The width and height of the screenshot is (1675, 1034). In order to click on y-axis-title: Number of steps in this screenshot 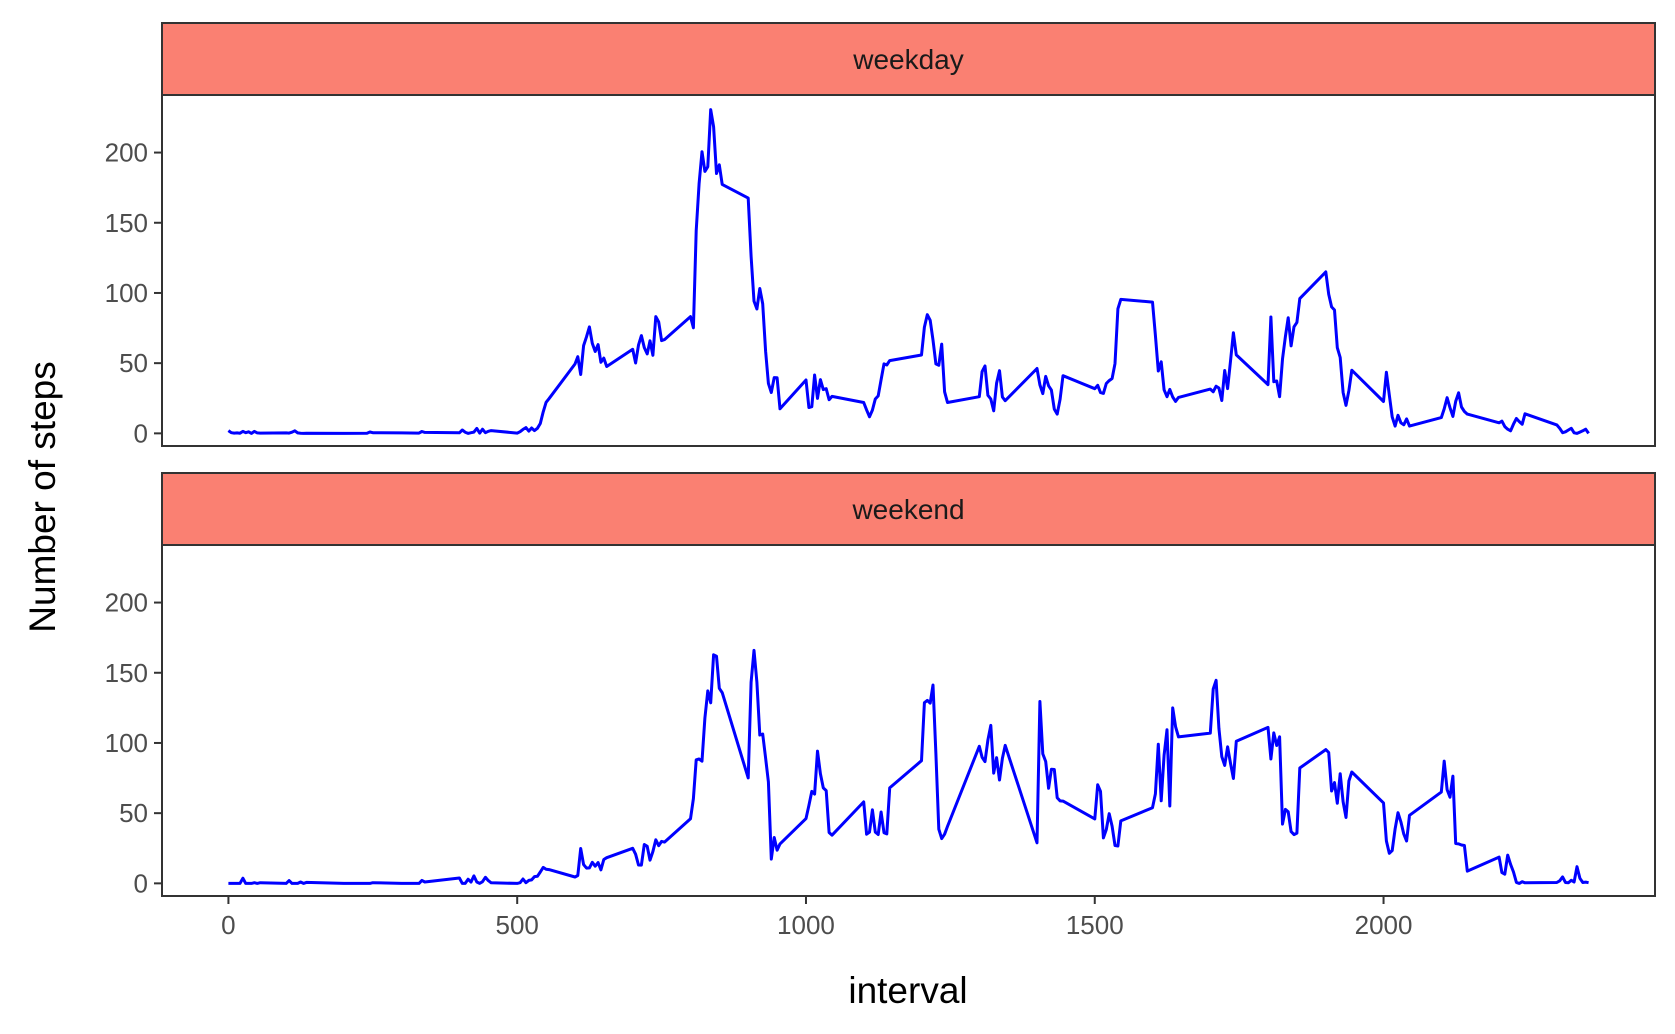, I will do `click(42, 496)`.